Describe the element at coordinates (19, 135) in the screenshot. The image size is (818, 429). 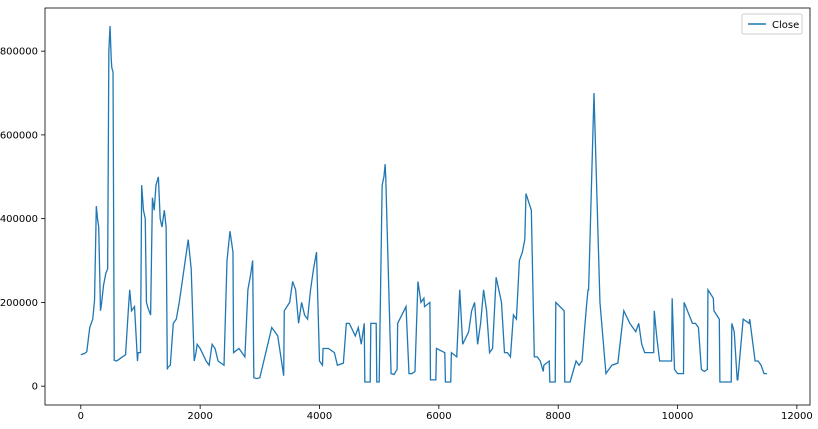
I see `y-tick-label: 600000` at that location.